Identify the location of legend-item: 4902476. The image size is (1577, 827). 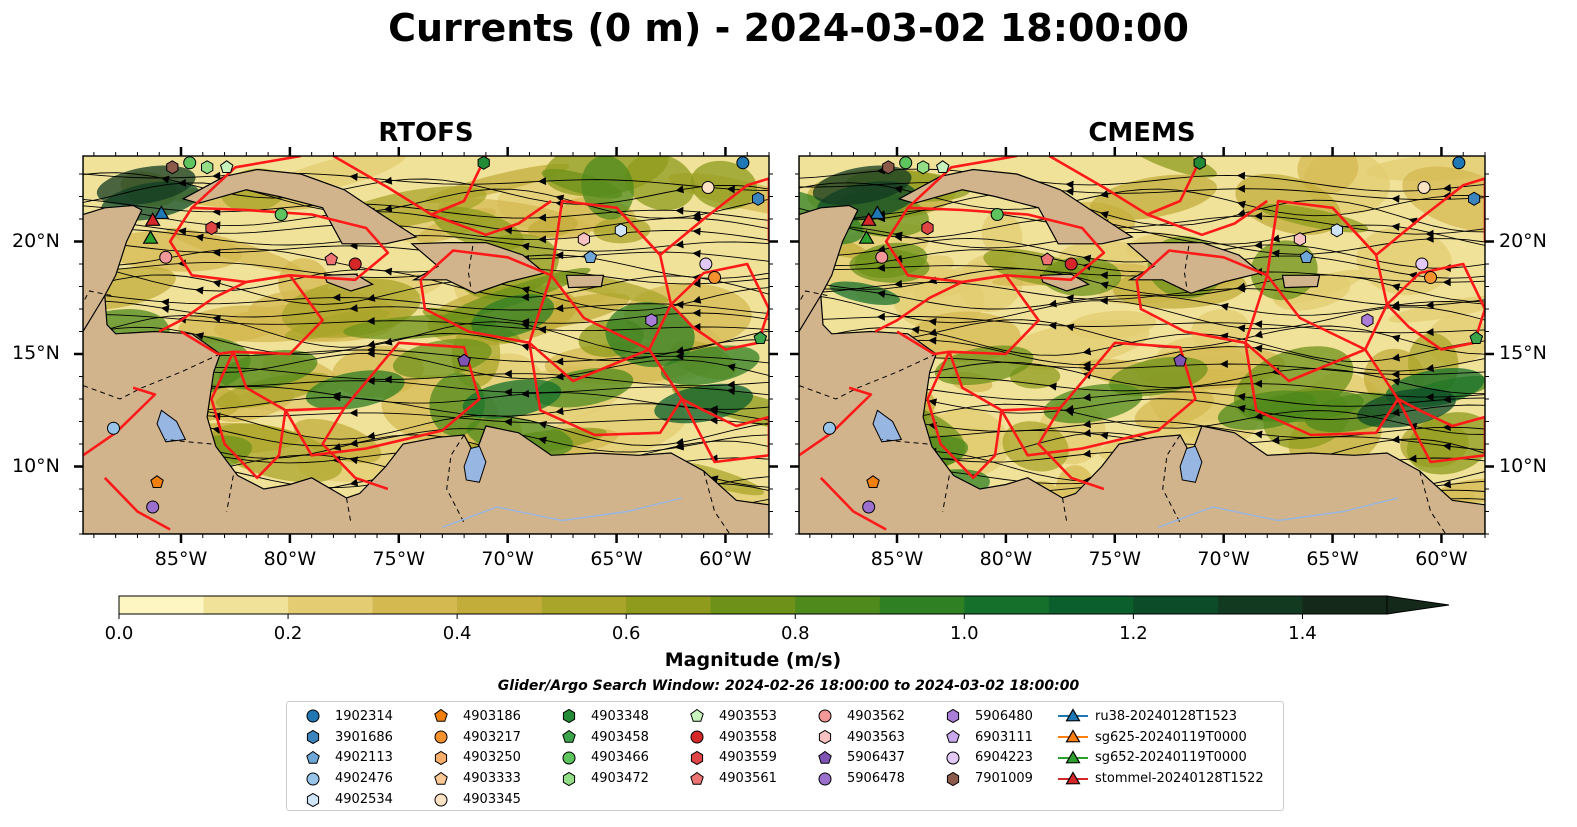
(345, 778).